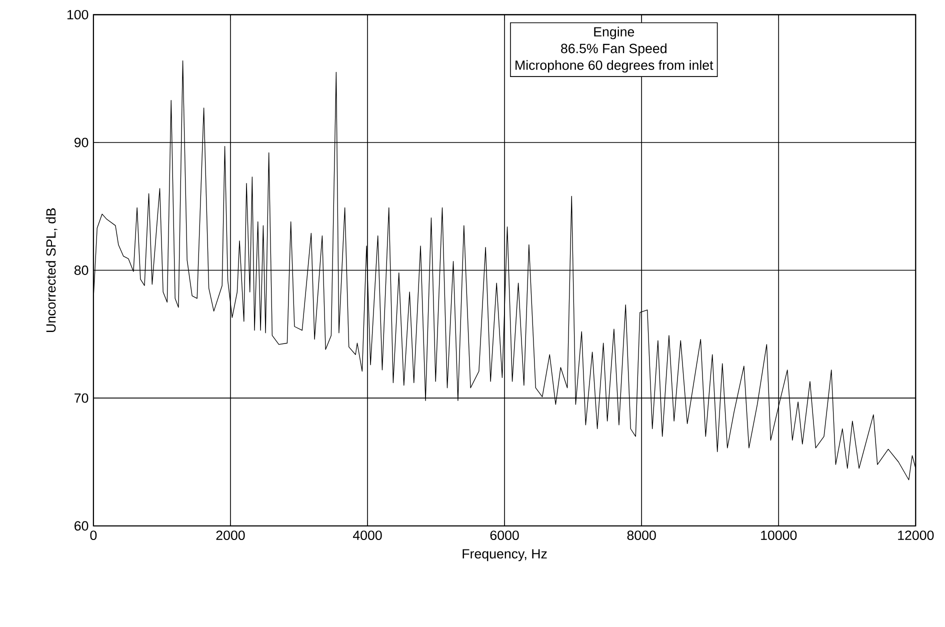 The width and height of the screenshot is (945, 627). I want to click on y-tick-label: 100, so click(77, 15).